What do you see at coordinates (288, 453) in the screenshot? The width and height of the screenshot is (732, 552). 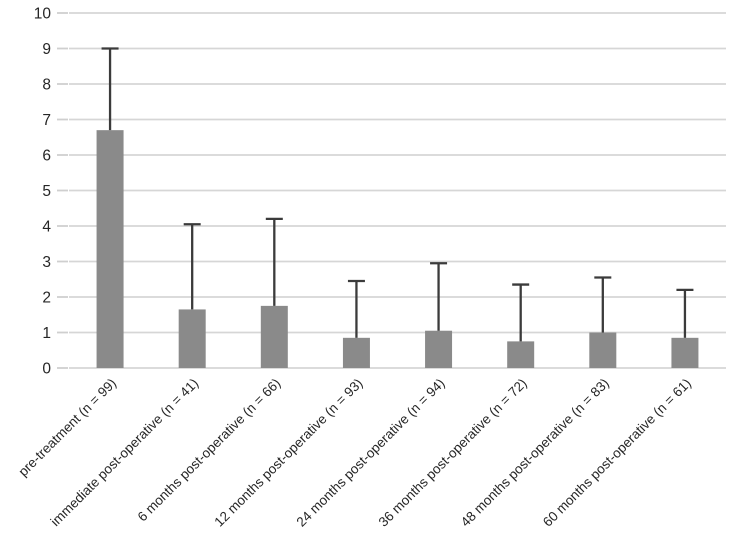 I see `x-tick-label: 12 months post-operative (n = 93)` at bounding box center [288, 453].